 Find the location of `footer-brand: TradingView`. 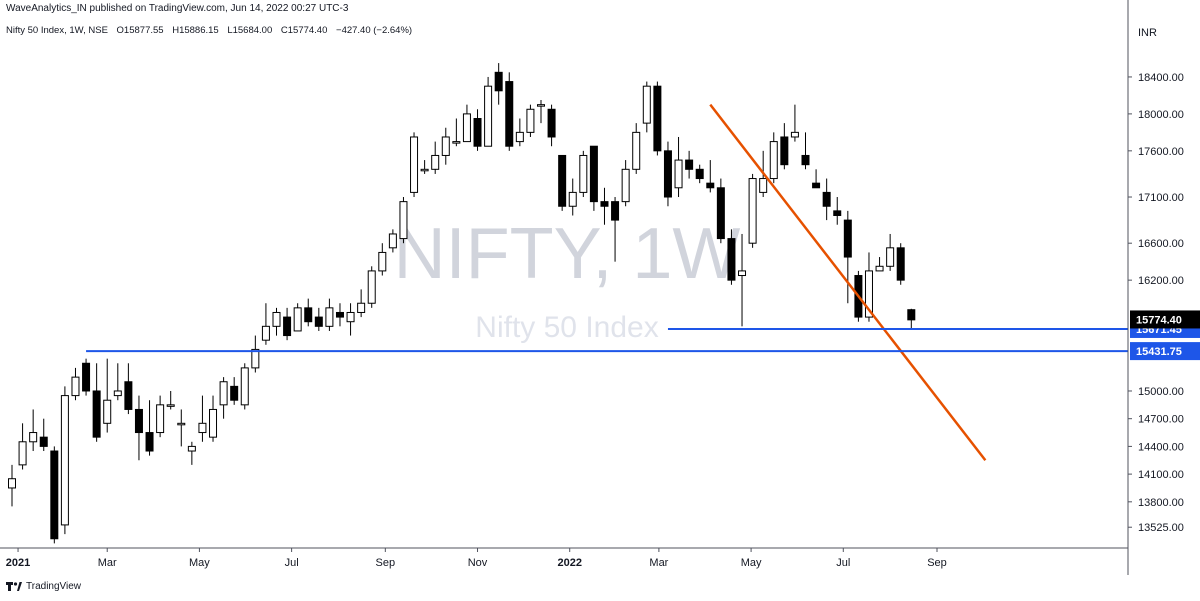

footer-brand: TradingView is located at coordinates (54, 586).